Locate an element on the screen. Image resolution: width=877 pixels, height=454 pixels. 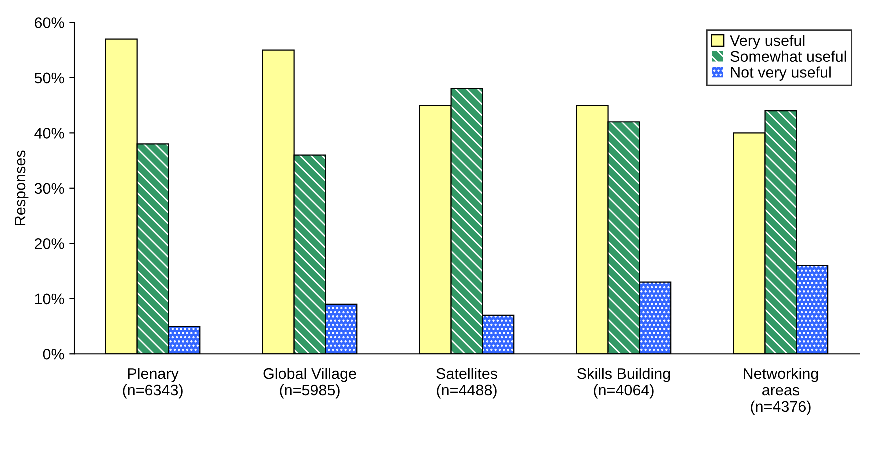
x-tick-label: Networking areas (n=4376) is located at coordinates (781, 392).